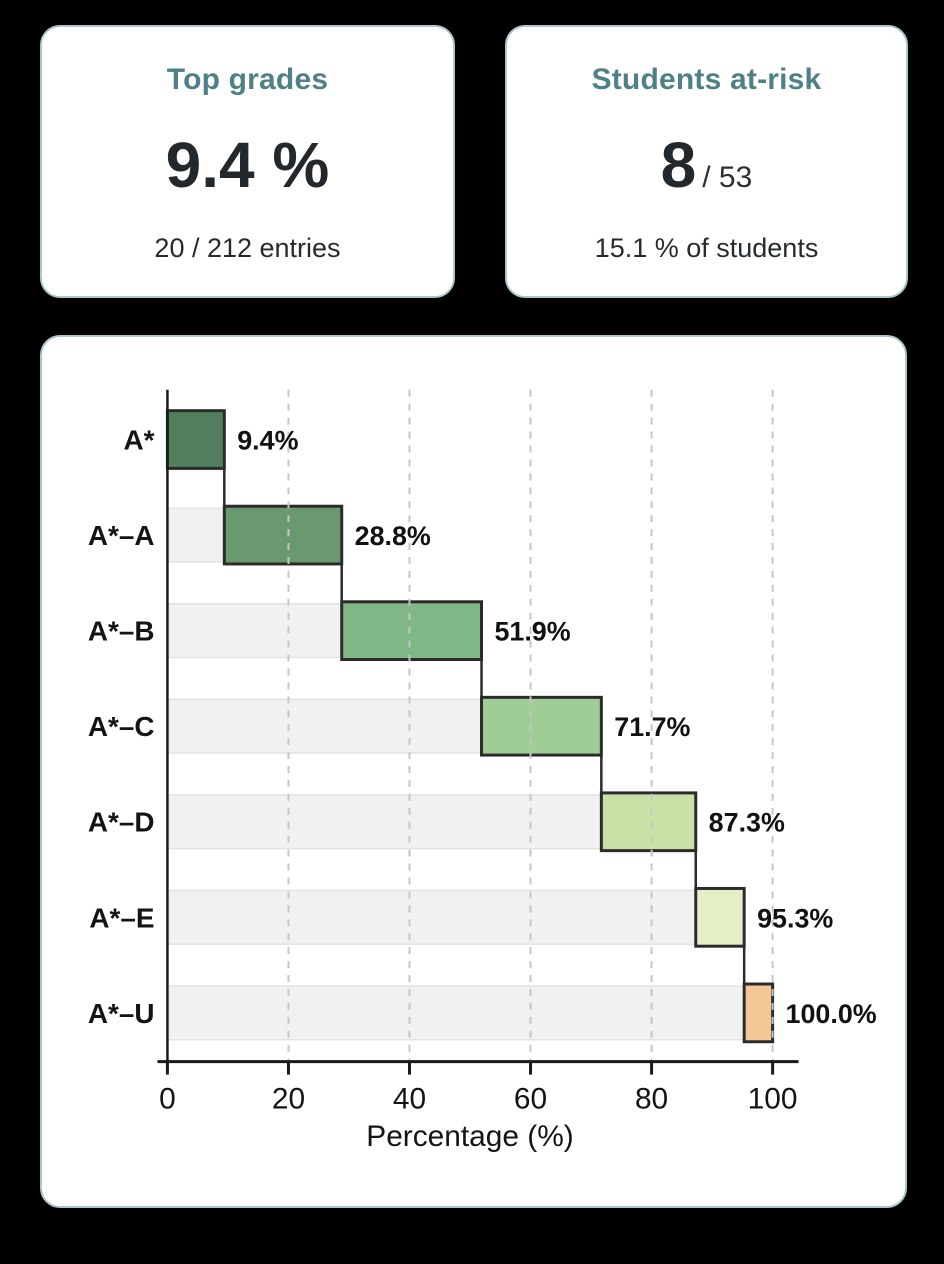  What do you see at coordinates (706, 248) in the screenshot?
I see `students-at-risk-subtitle: 15.1 % of students` at bounding box center [706, 248].